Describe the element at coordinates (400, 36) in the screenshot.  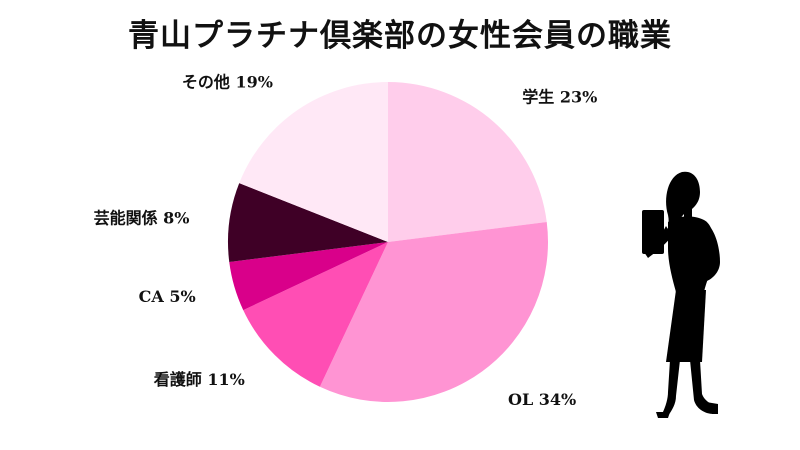
I see `chart-title: 青山プラチナ倶楽部の女性会員の職業` at that location.